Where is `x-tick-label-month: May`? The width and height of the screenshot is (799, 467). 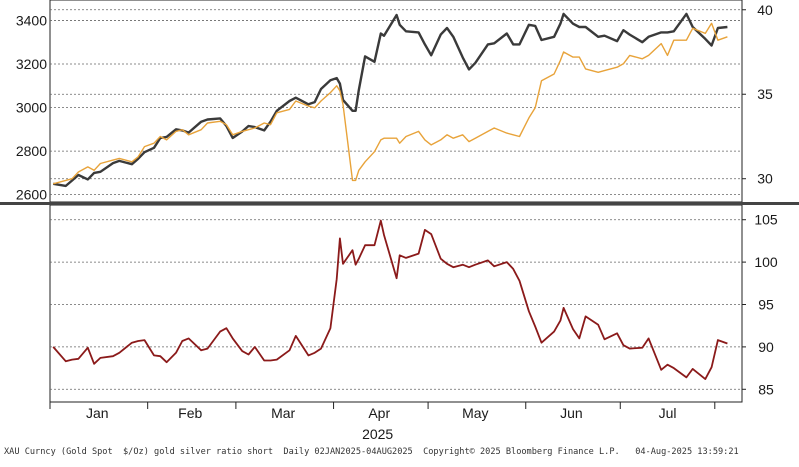
x-tick-label-month: May is located at coordinates (475, 413).